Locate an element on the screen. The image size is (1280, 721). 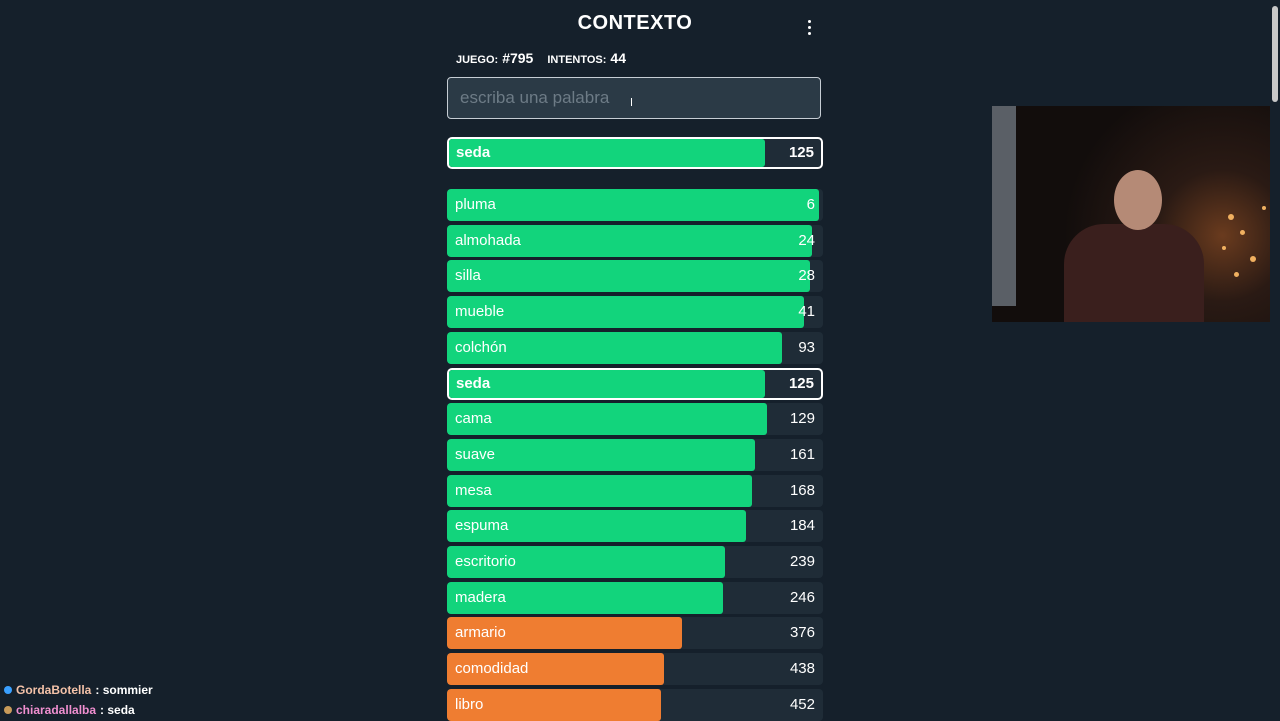
guess-row: espuma 184 is located at coordinates (635, 526).